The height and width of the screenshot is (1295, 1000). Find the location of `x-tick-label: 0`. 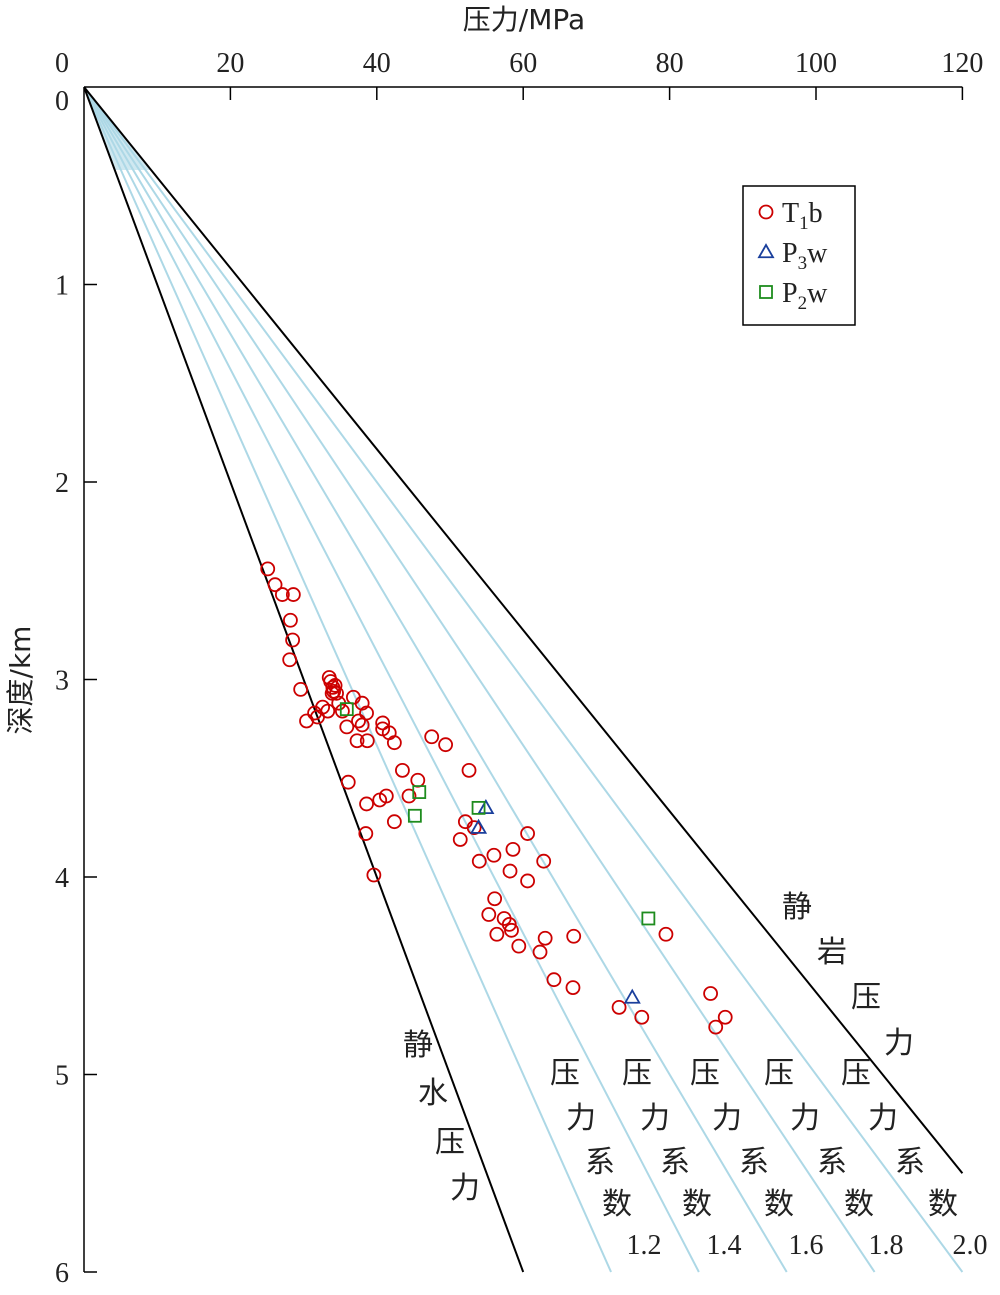

x-tick-label: 0 is located at coordinates (62, 63).